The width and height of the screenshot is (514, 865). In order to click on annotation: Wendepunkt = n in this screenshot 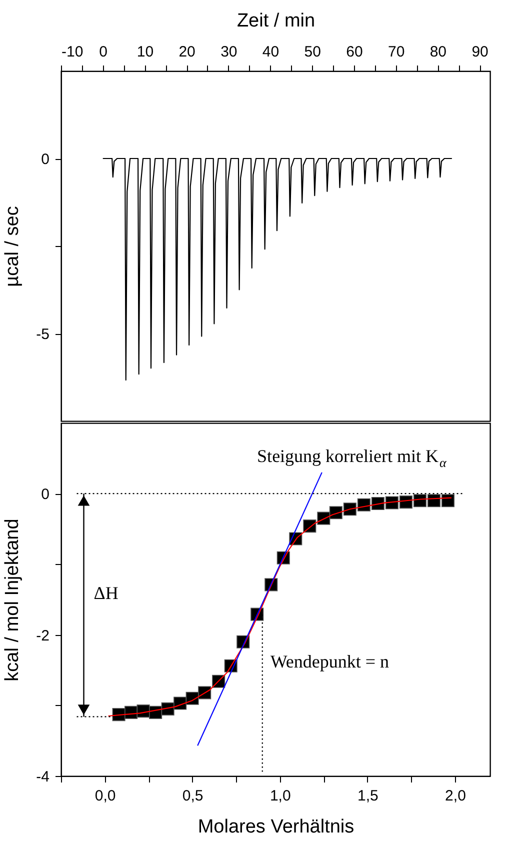, I will do `click(330, 661)`.